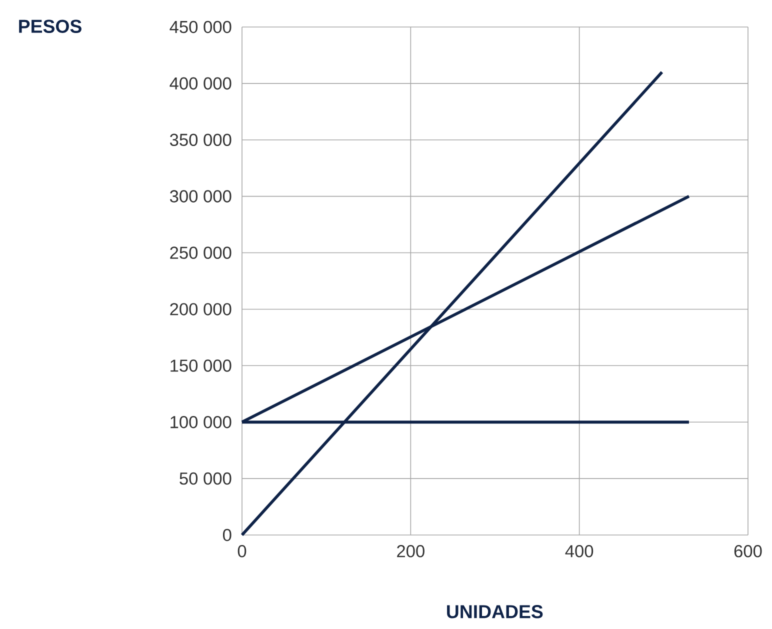  What do you see at coordinates (227, 535) in the screenshot?
I see `y-tick-label: 0` at bounding box center [227, 535].